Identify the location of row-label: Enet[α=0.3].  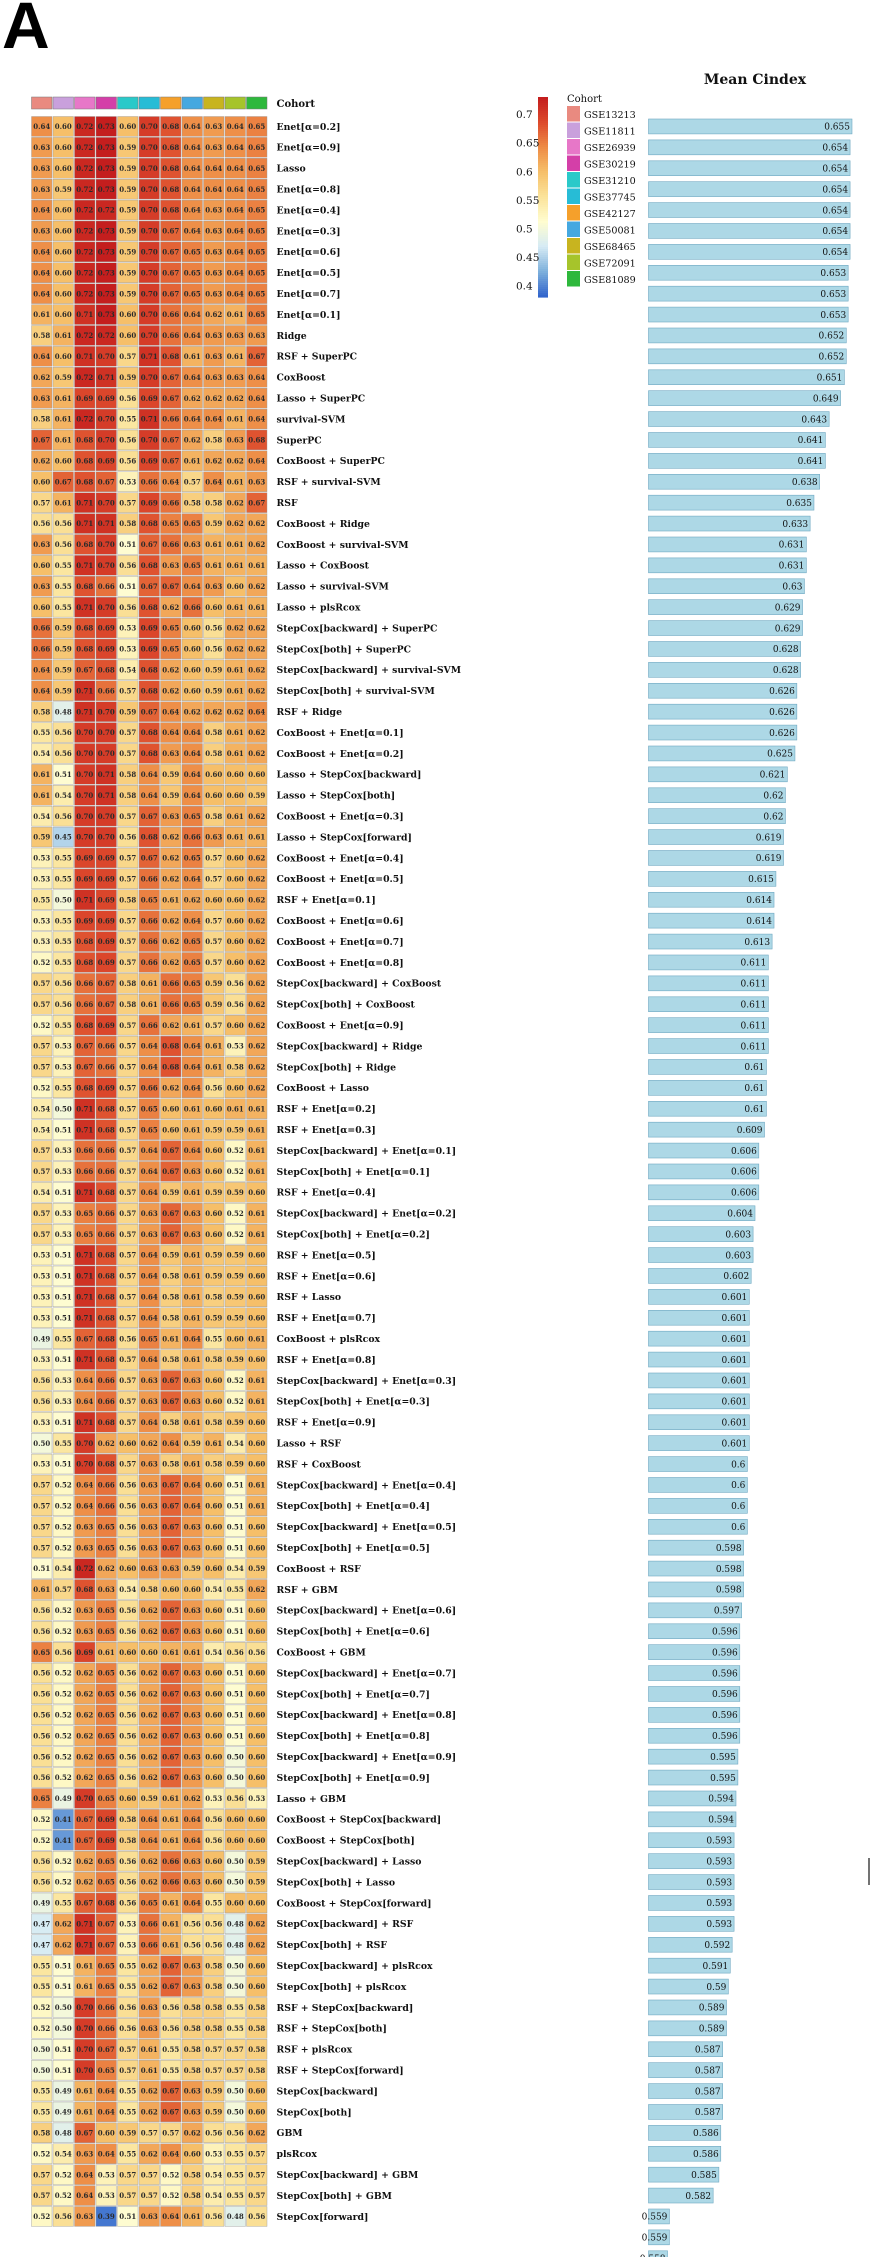
(309, 231).